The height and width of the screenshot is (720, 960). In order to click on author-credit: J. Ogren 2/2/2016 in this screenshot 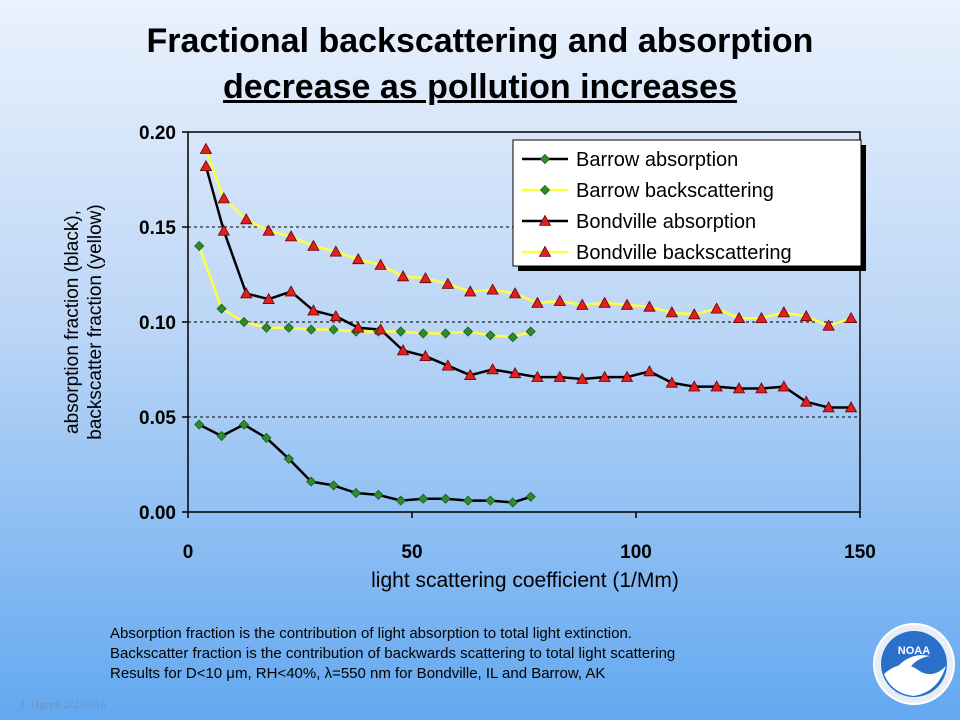, I will do `click(63, 704)`.